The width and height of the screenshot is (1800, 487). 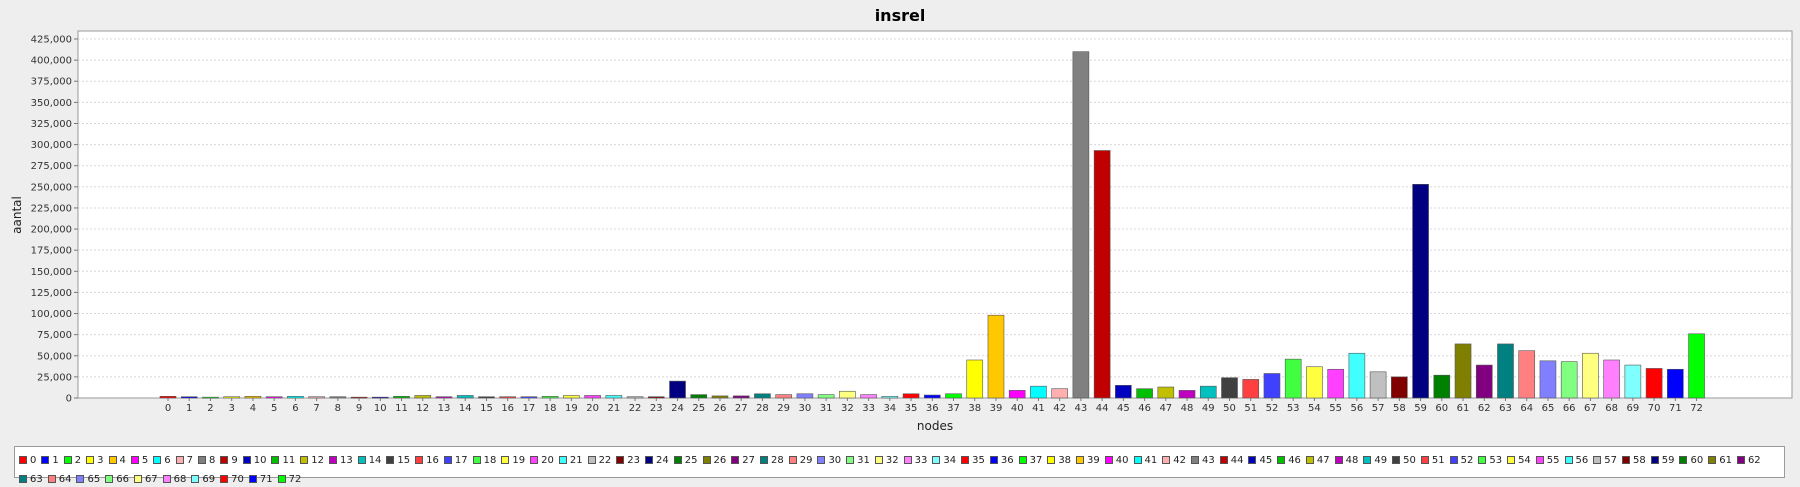 I want to click on y-tick-label: 400,000, so click(x=51, y=61).